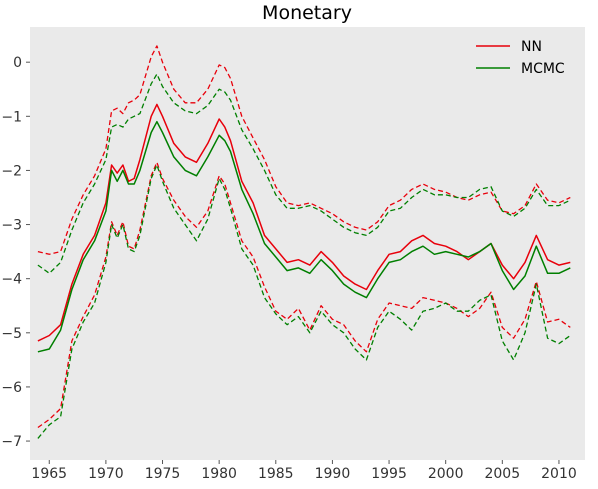  Describe the element at coordinates (531, 47) in the screenshot. I see `nn-legend-label: NN` at that location.